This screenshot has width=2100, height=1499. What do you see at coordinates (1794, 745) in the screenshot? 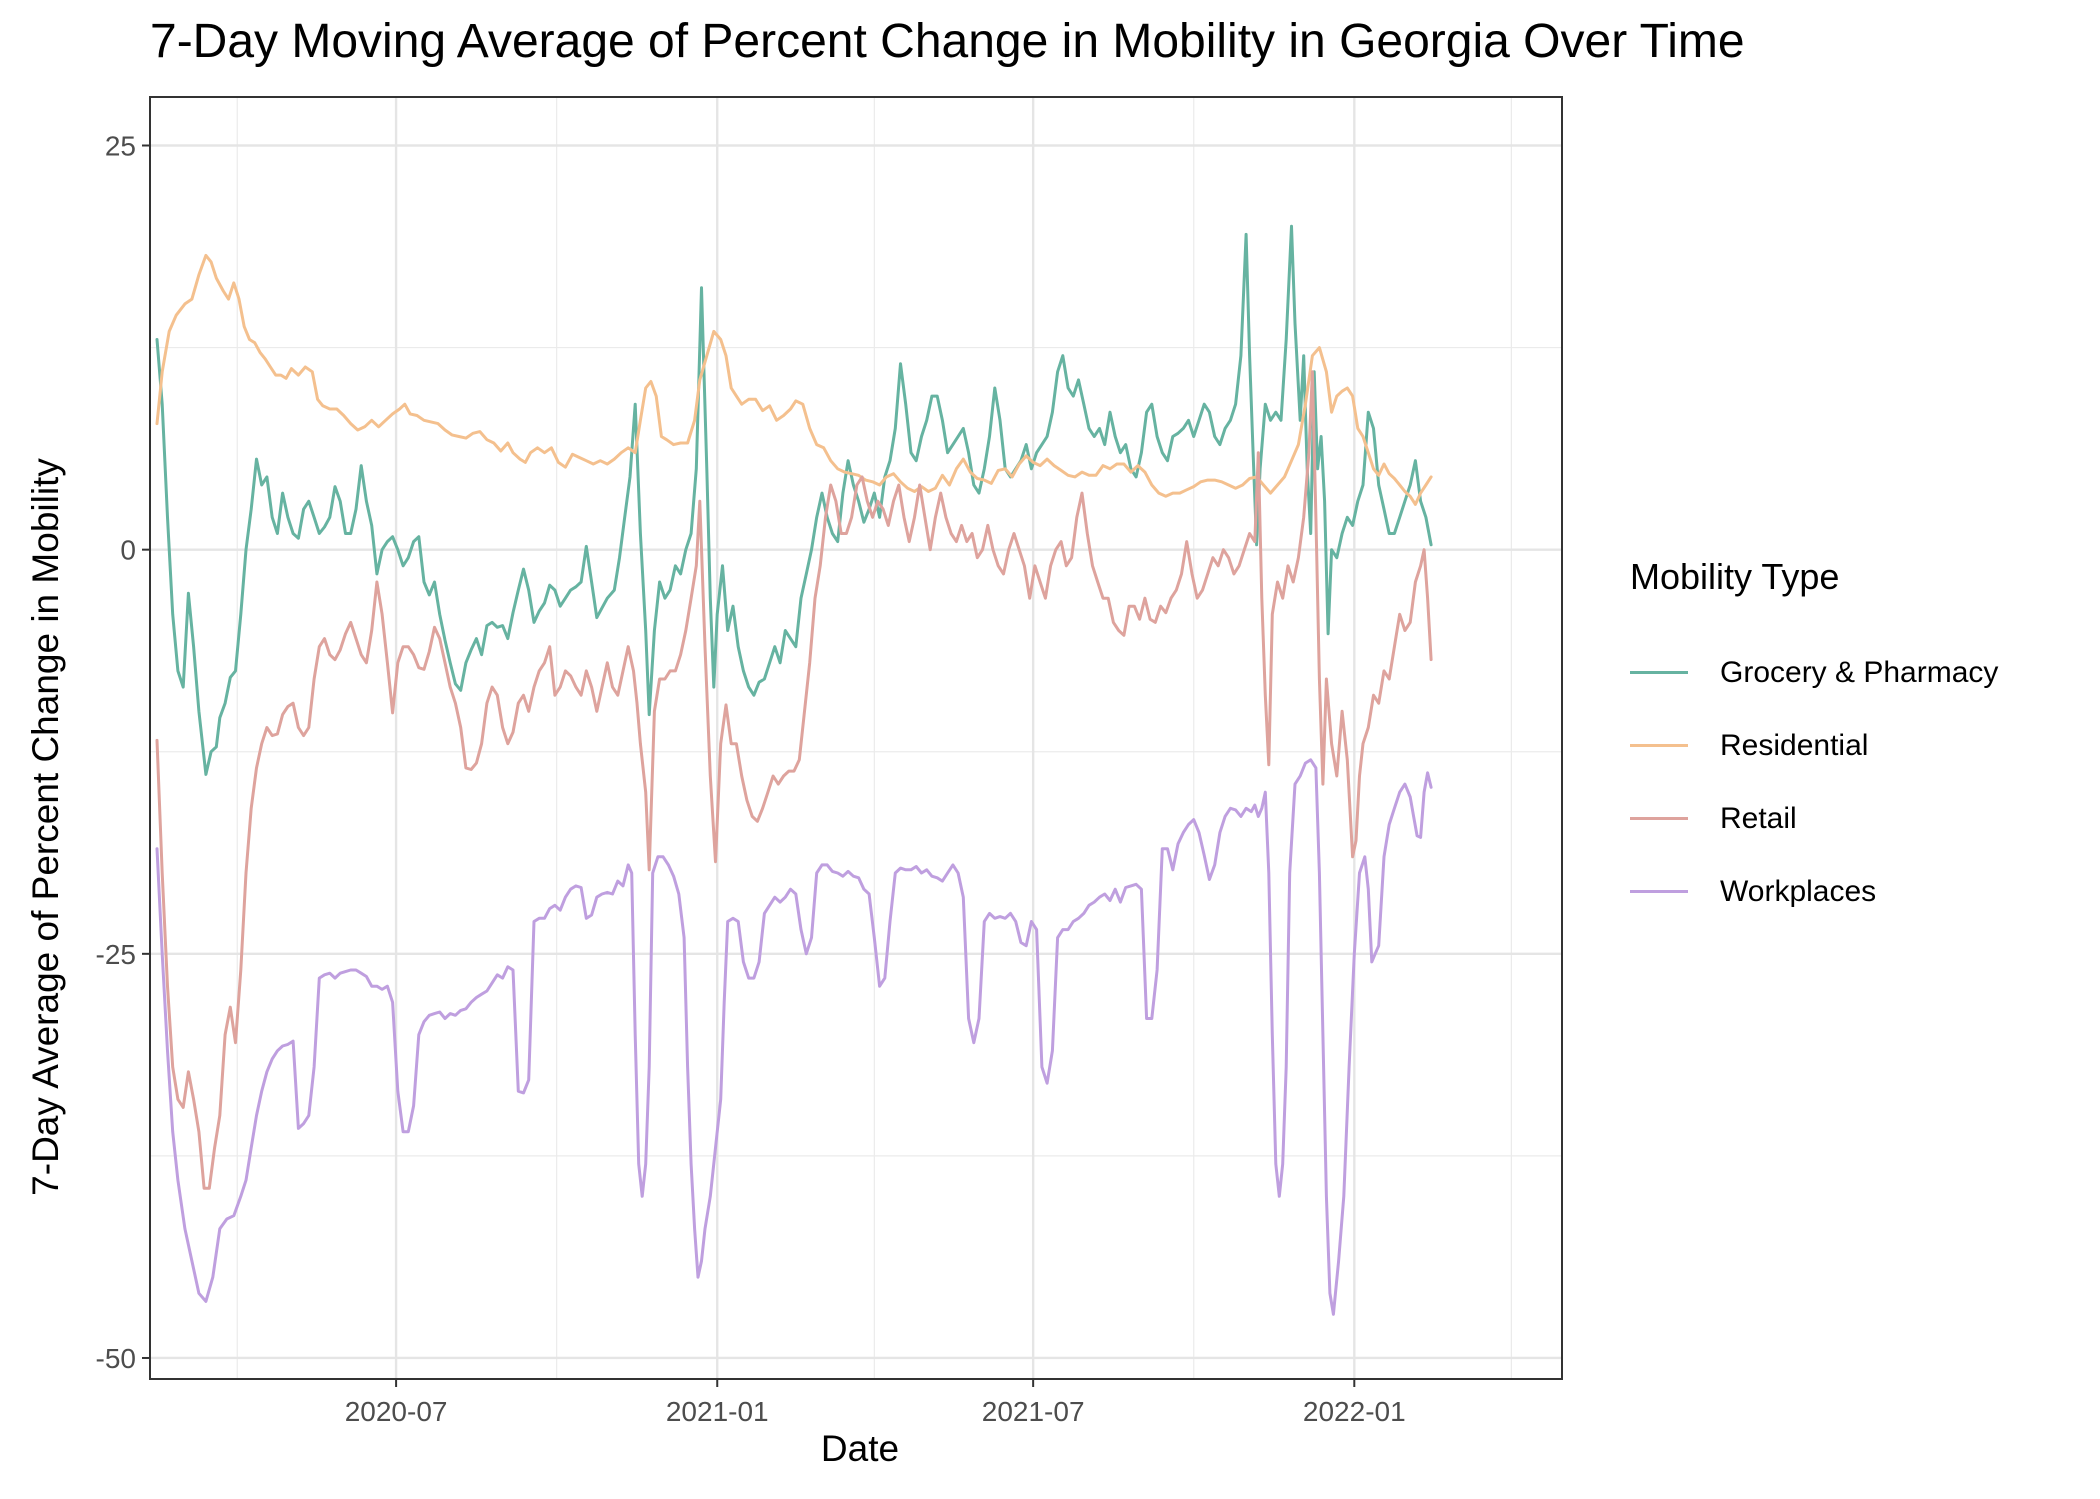
I see `legend-label: Residential` at bounding box center [1794, 745].